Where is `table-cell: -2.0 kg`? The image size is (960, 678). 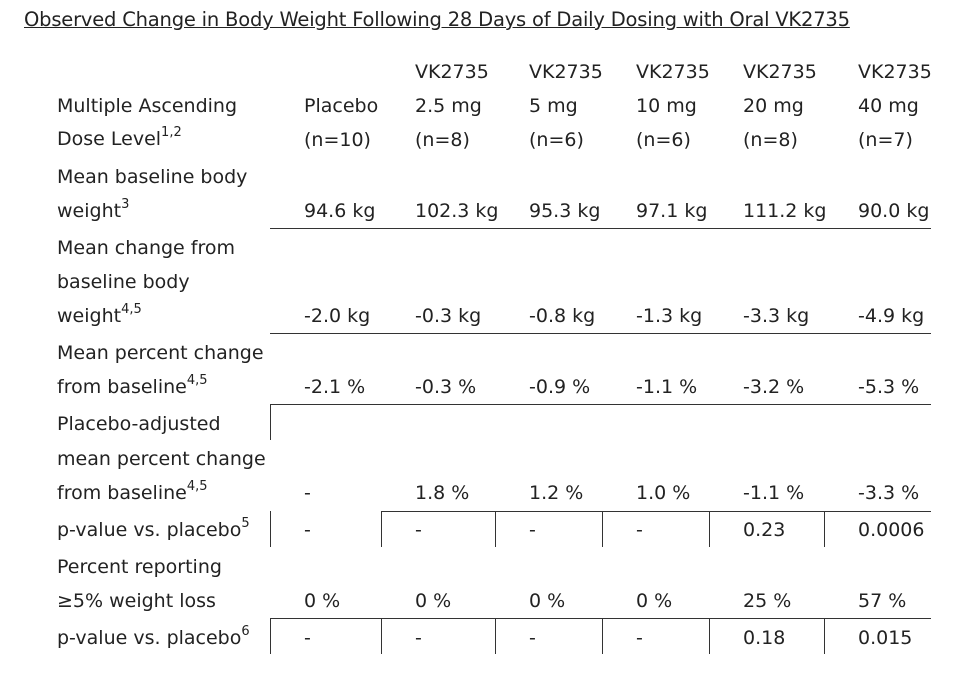
table-cell: -2.0 kg is located at coordinates (337, 316).